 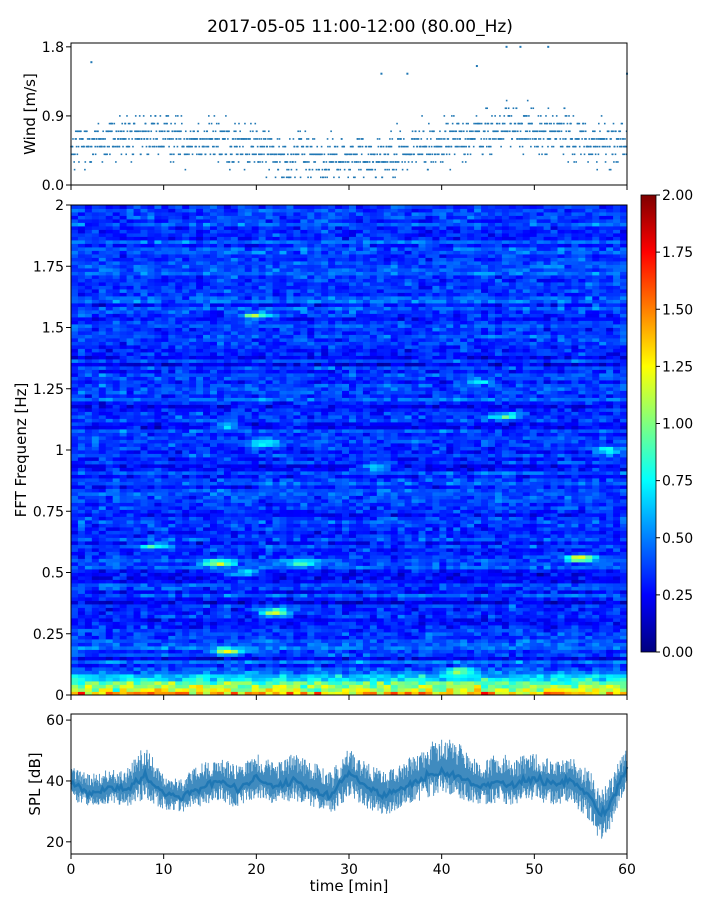 What do you see at coordinates (324, 117) in the screenshot?
I see `wind-panel: 0.00.91.8 Wind [m/s]` at bounding box center [324, 117].